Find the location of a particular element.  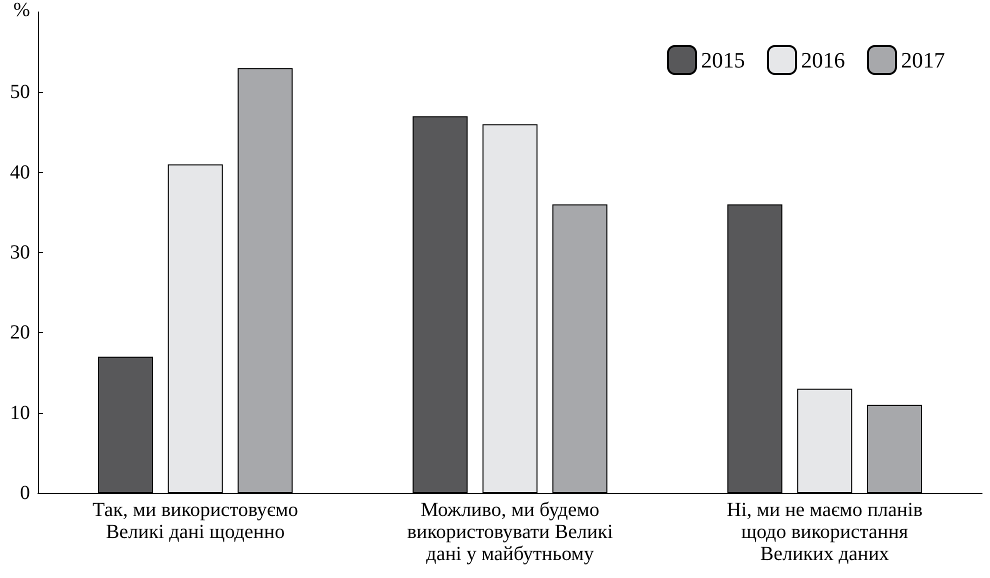

y-tick-label: 0 is located at coordinates (25, 493).